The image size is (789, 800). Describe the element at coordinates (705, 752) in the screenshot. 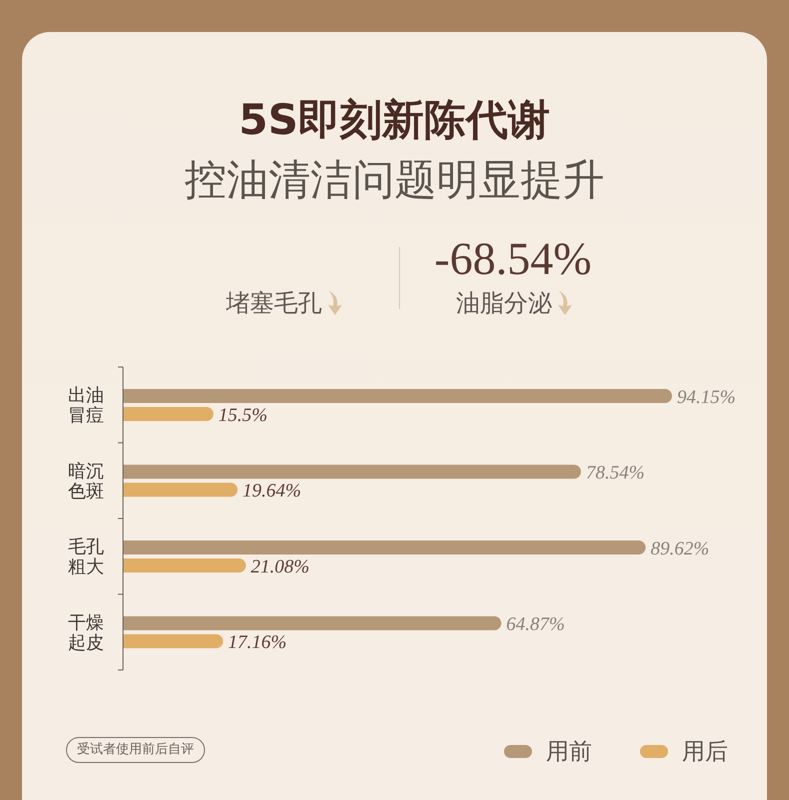

I see `legend-label: 用后` at that location.